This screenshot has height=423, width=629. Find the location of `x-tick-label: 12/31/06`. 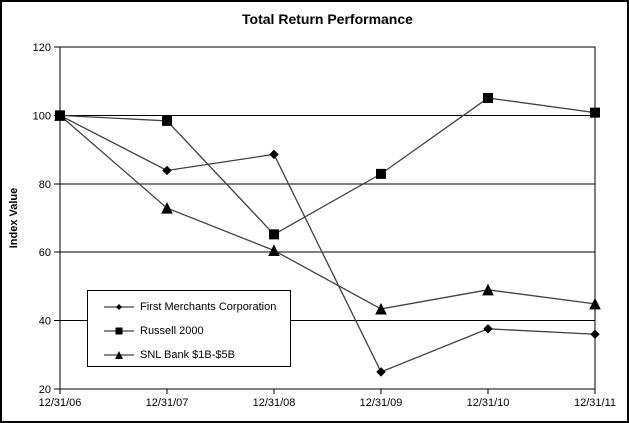

x-tick-label: 12/31/06 is located at coordinates (60, 403).